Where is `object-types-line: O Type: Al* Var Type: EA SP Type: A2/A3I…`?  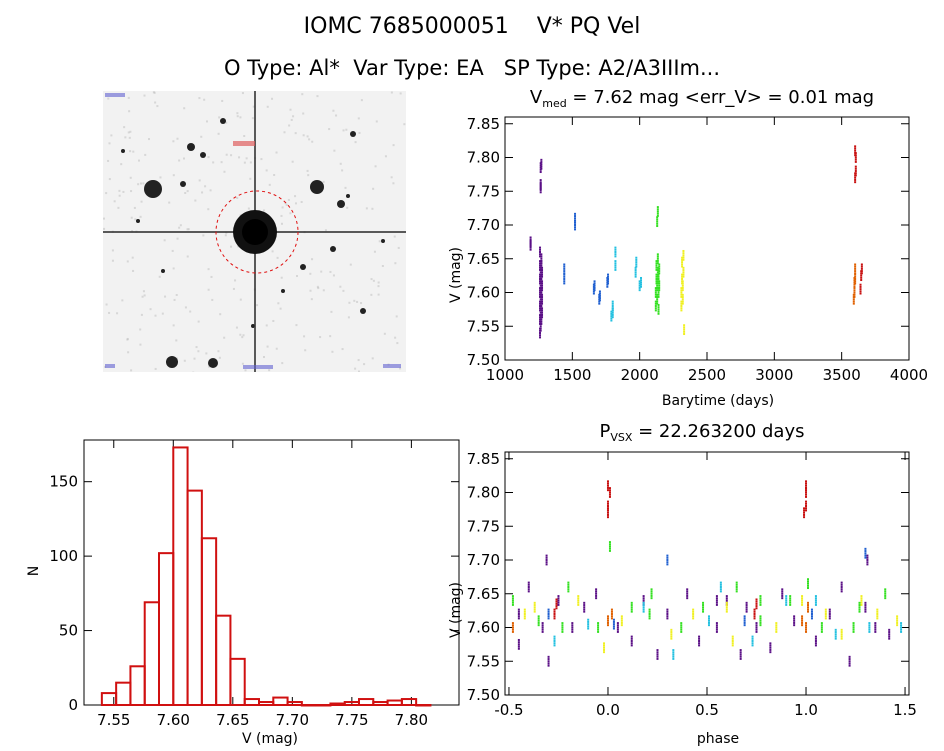 object-types-line: O Type: Al* Var Type: EA SP Type: A2/A3I… is located at coordinates (472, 68).